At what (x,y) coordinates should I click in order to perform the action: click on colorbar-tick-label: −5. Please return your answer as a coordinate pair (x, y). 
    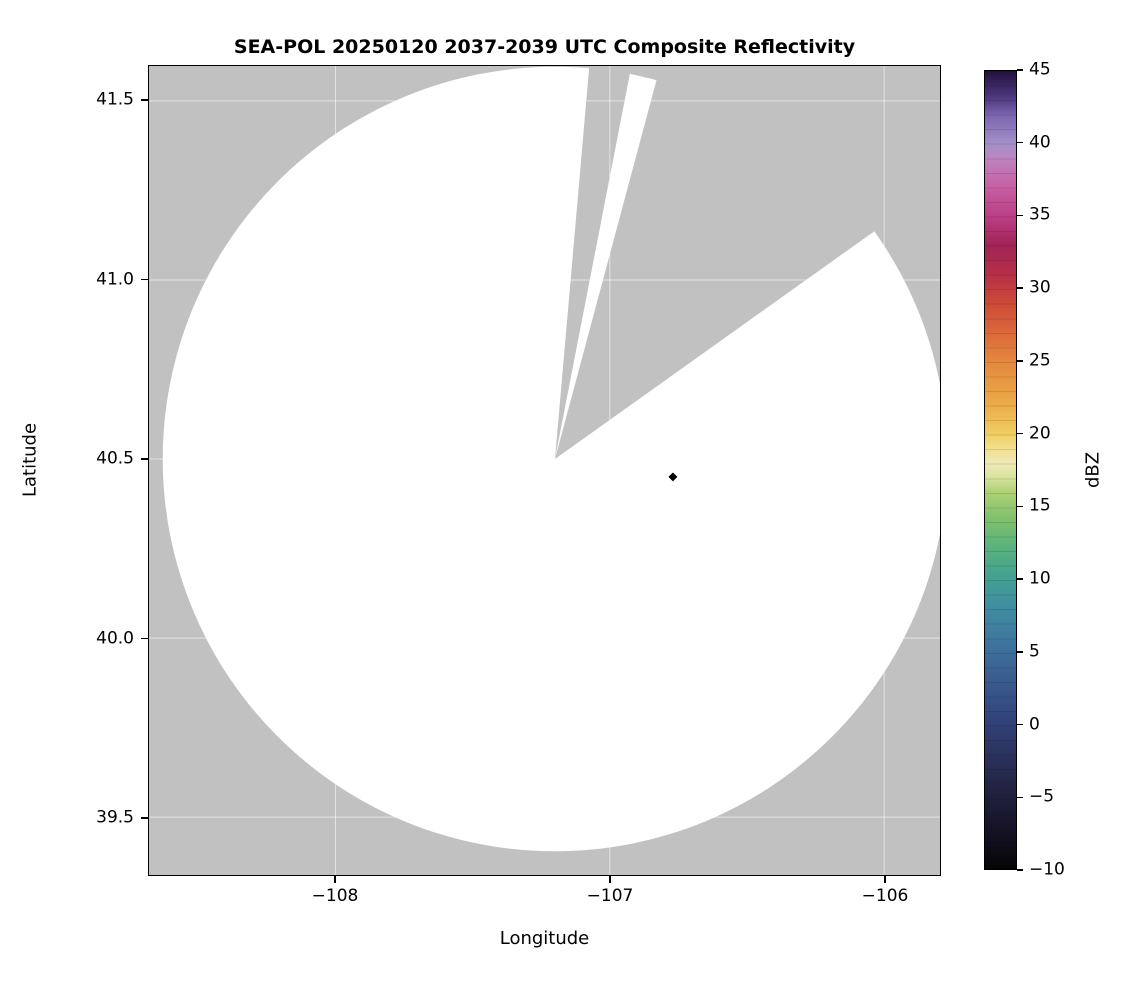
    Looking at the image, I should click on (1042, 796).